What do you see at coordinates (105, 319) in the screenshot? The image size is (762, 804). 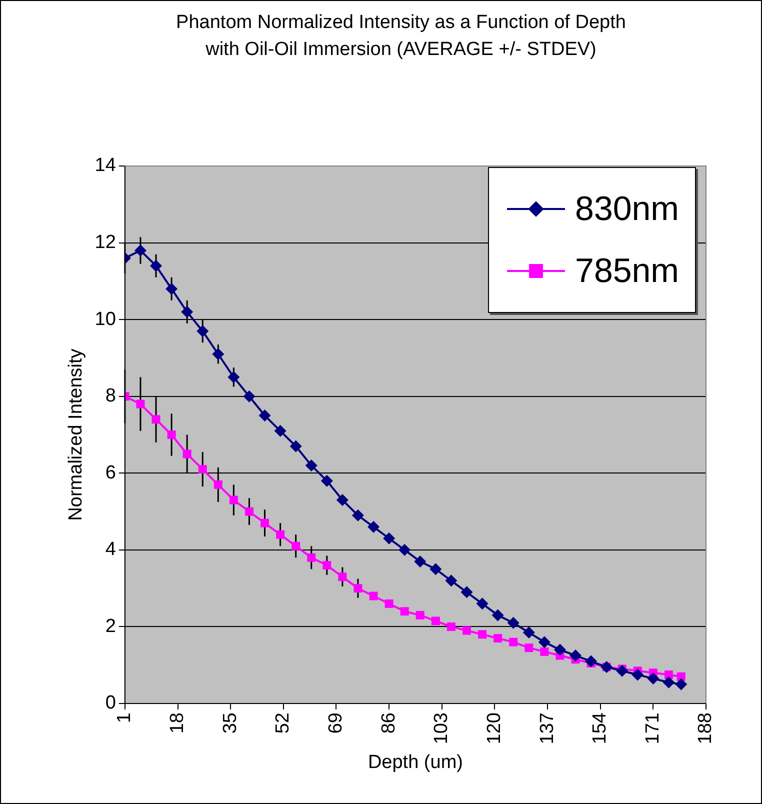 I see `y-tick-label: 10` at bounding box center [105, 319].